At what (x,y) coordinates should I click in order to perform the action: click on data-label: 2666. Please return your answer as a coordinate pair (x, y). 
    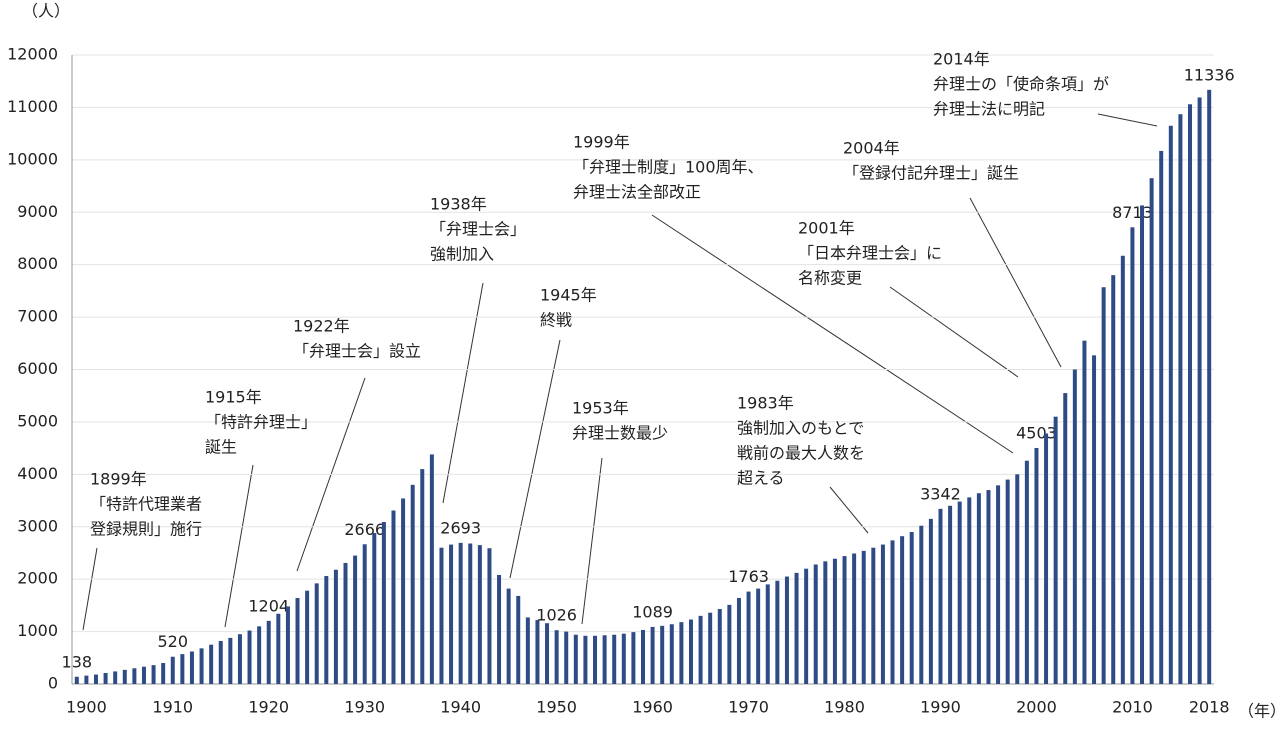
    Looking at the image, I should click on (364, 529).